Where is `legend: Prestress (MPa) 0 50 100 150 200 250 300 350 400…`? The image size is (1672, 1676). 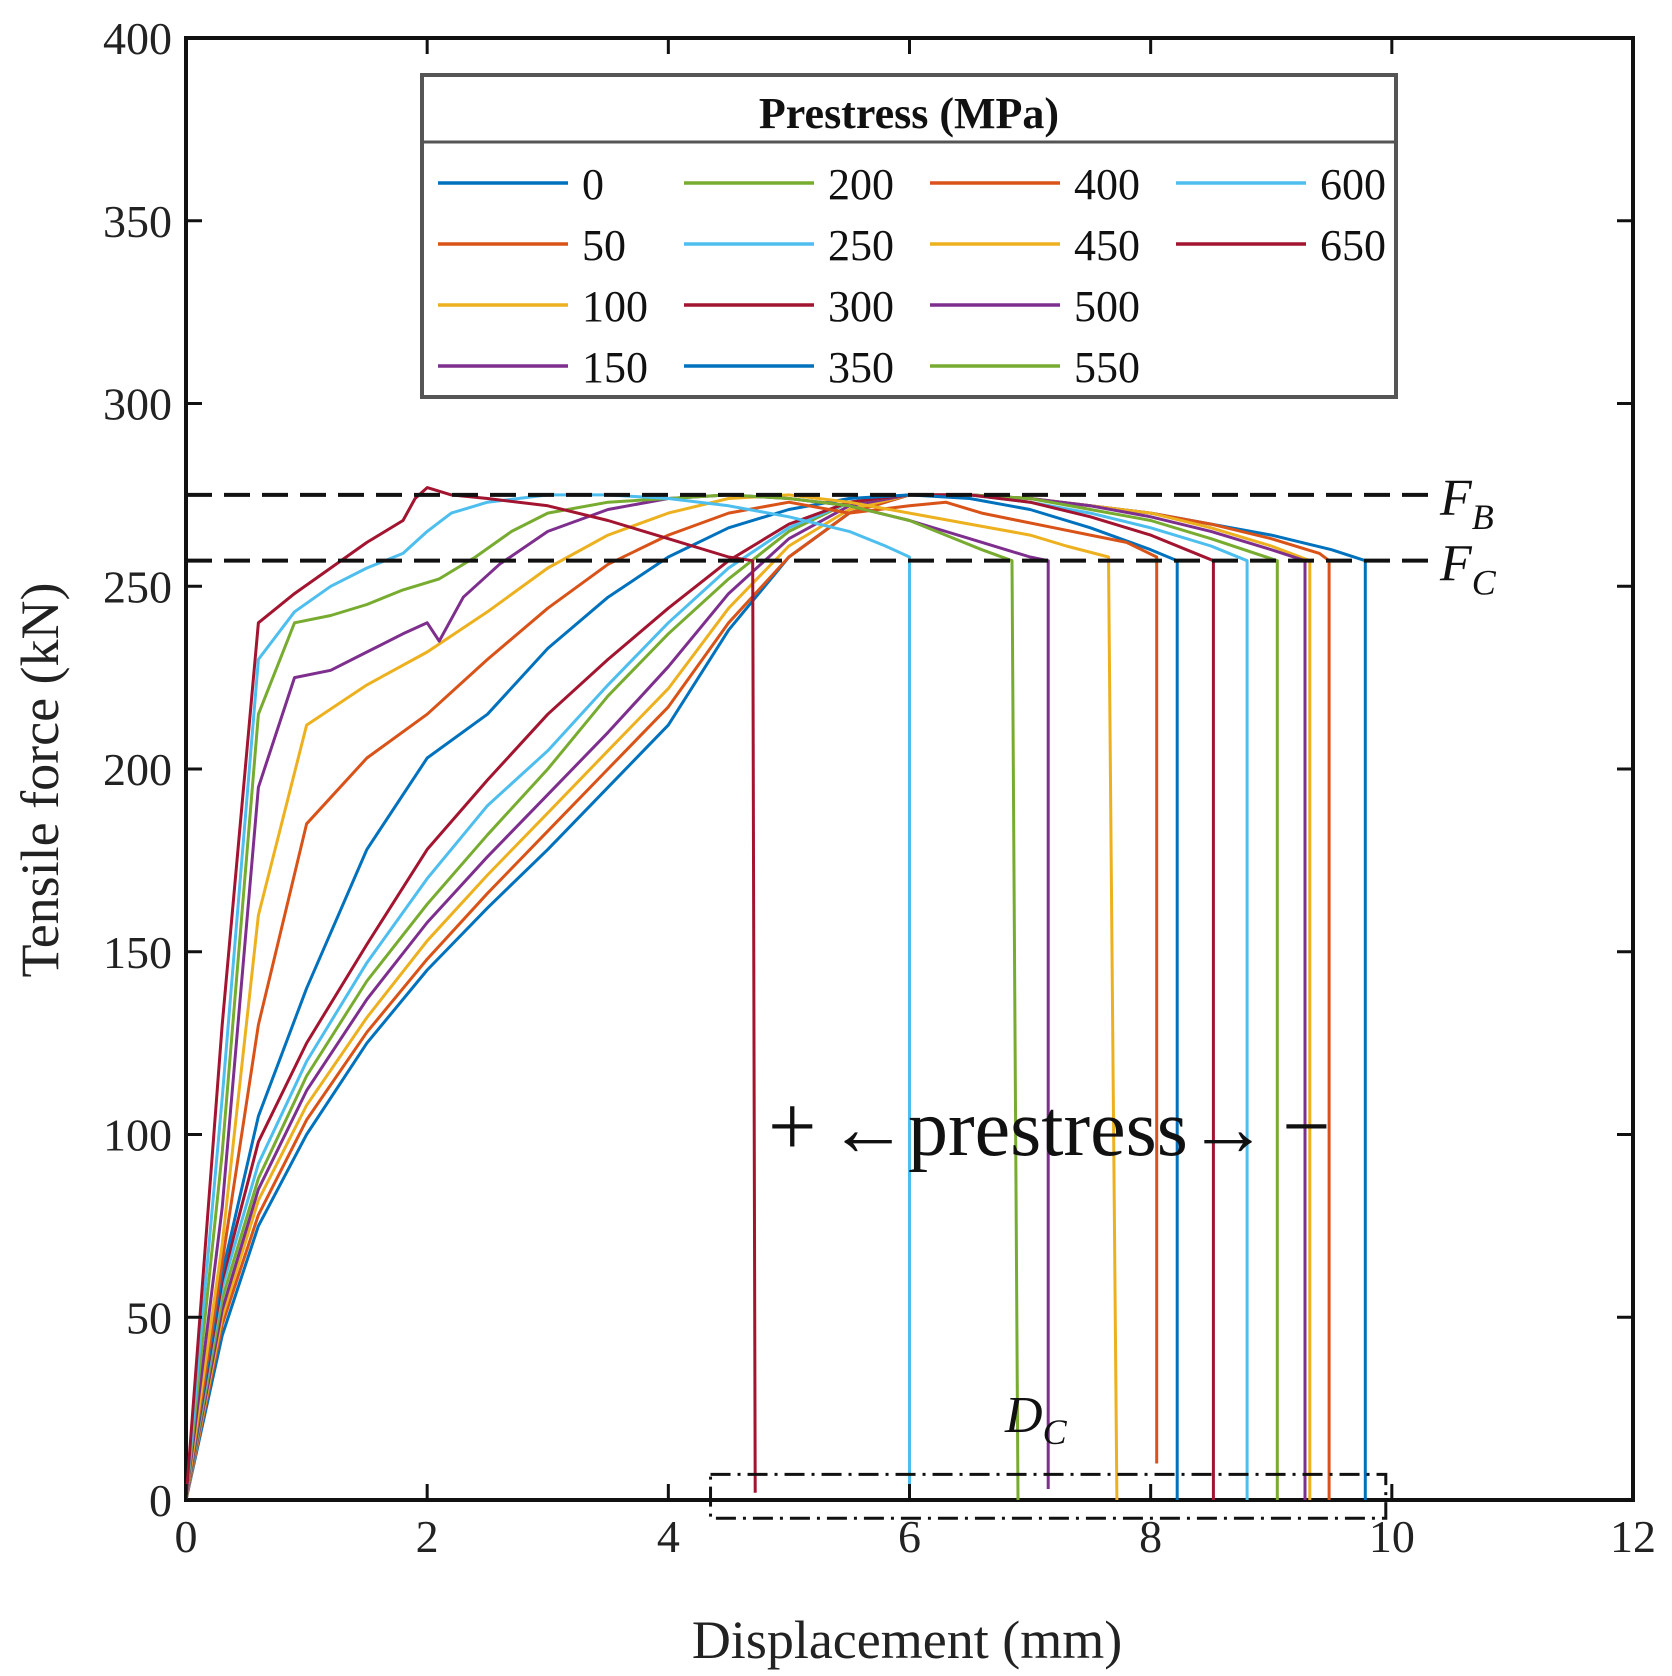
legend: Prestress (MPa) 0 50 100 150 200 250 300 350 400… is located at coordinates (909, 236).